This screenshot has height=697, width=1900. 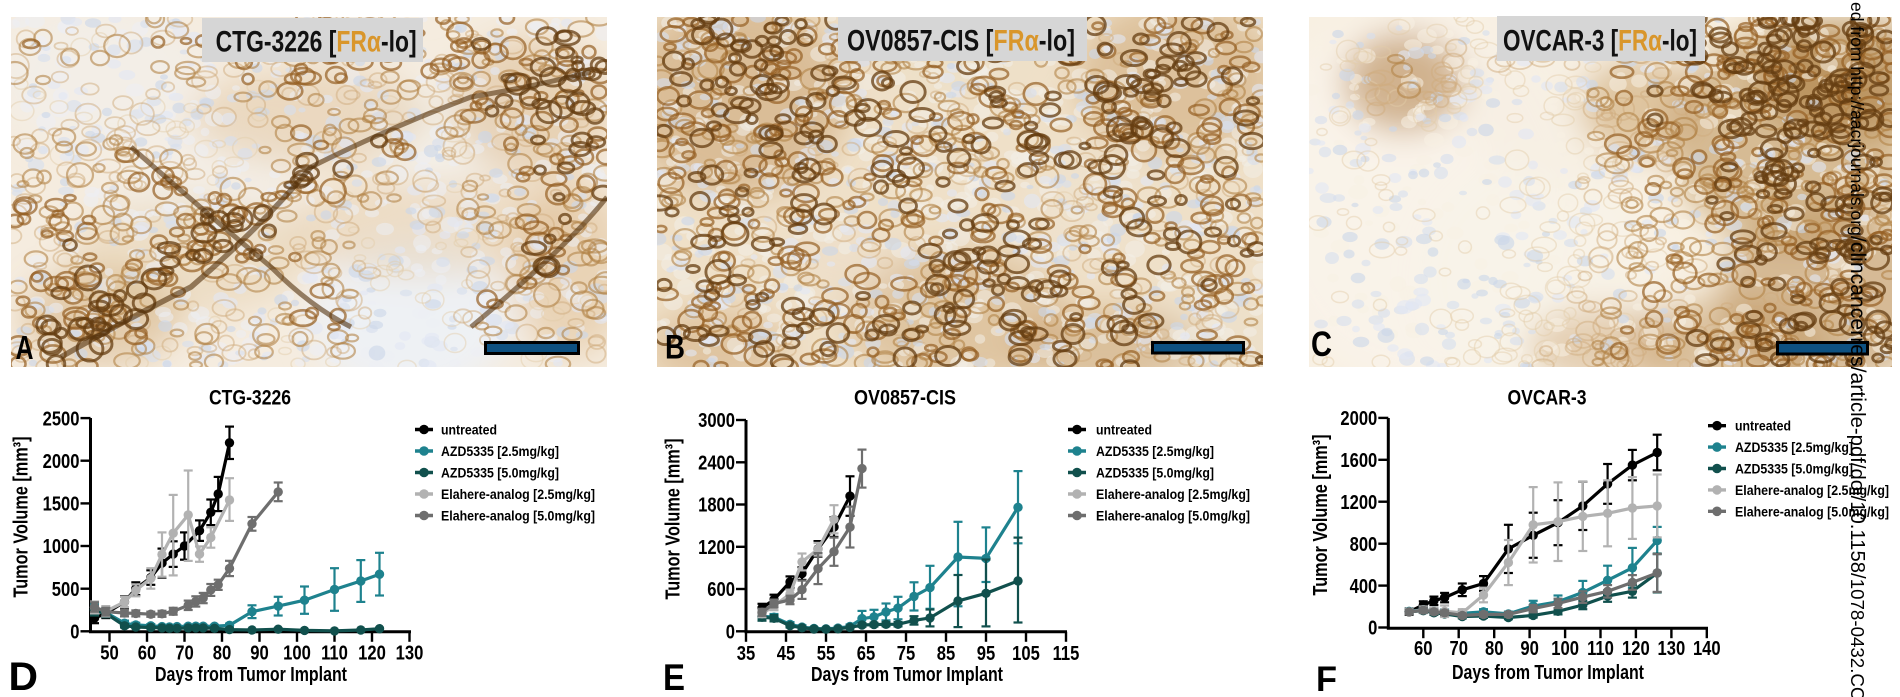 What do you see at coordinates (251, 675) in the screenshot?
I see `svg-text: Days from Tumor Implant` at bounding box center [251, 675].